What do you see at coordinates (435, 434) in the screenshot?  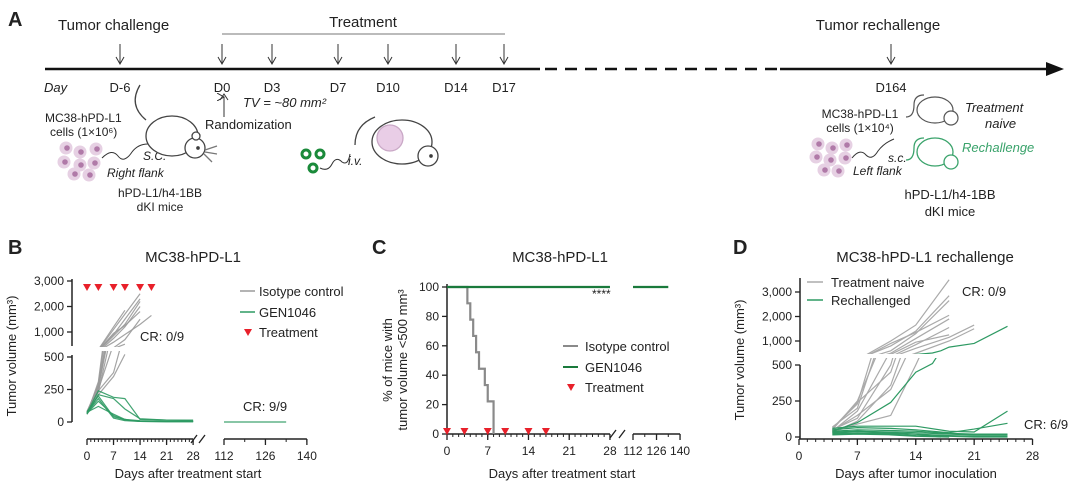 I see `chart-c-y-tick-label: 0` at bounding box center [435, 434].